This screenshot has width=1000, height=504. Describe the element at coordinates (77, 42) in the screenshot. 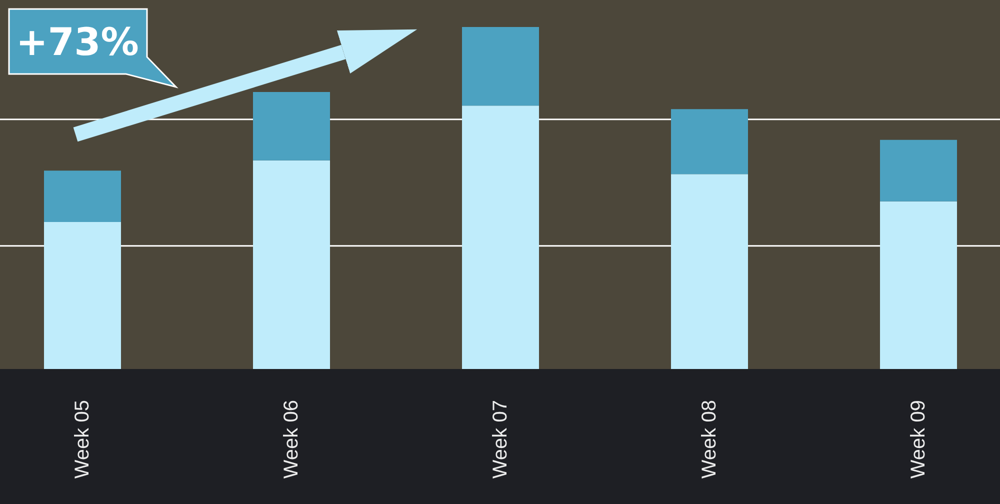

I see `annotation: +73%` at that location.